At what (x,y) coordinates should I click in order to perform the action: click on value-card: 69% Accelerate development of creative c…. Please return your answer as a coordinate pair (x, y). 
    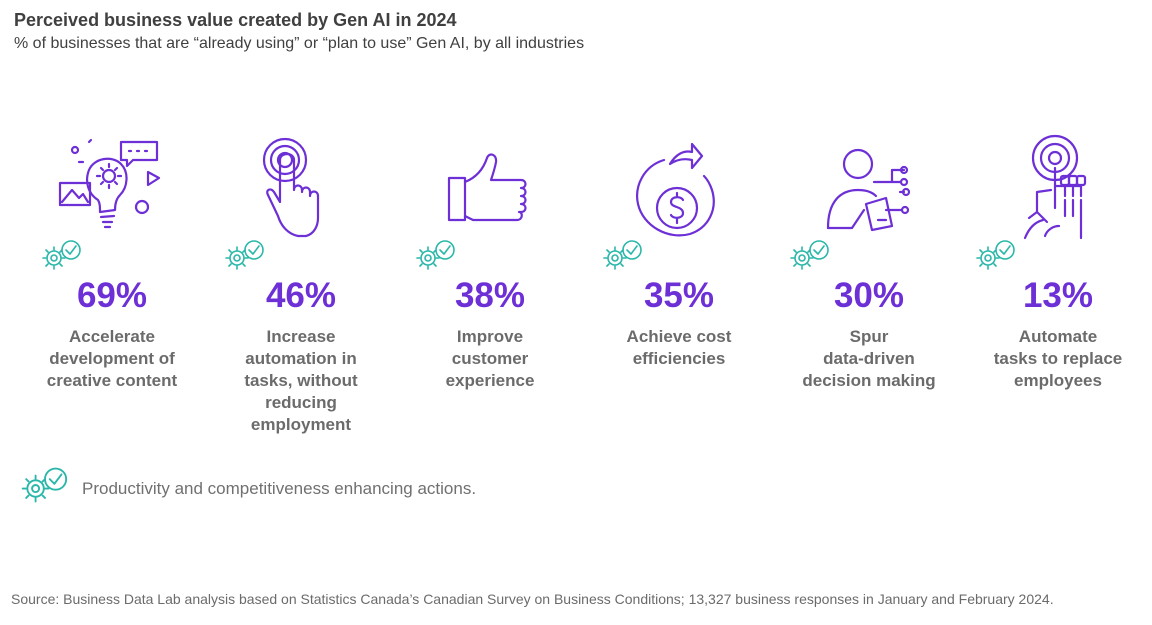
    Looking at the image, I should click on (112, 290).